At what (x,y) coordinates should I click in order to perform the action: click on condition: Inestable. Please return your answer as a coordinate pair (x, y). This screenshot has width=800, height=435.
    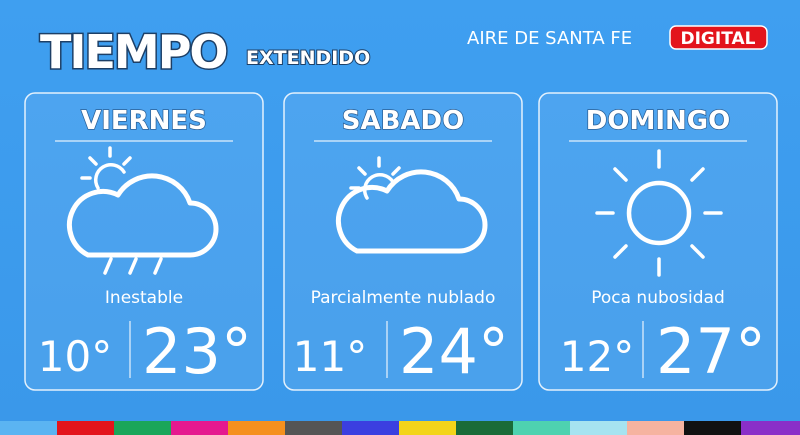
    Looking at the image, I should click on (144, 298).